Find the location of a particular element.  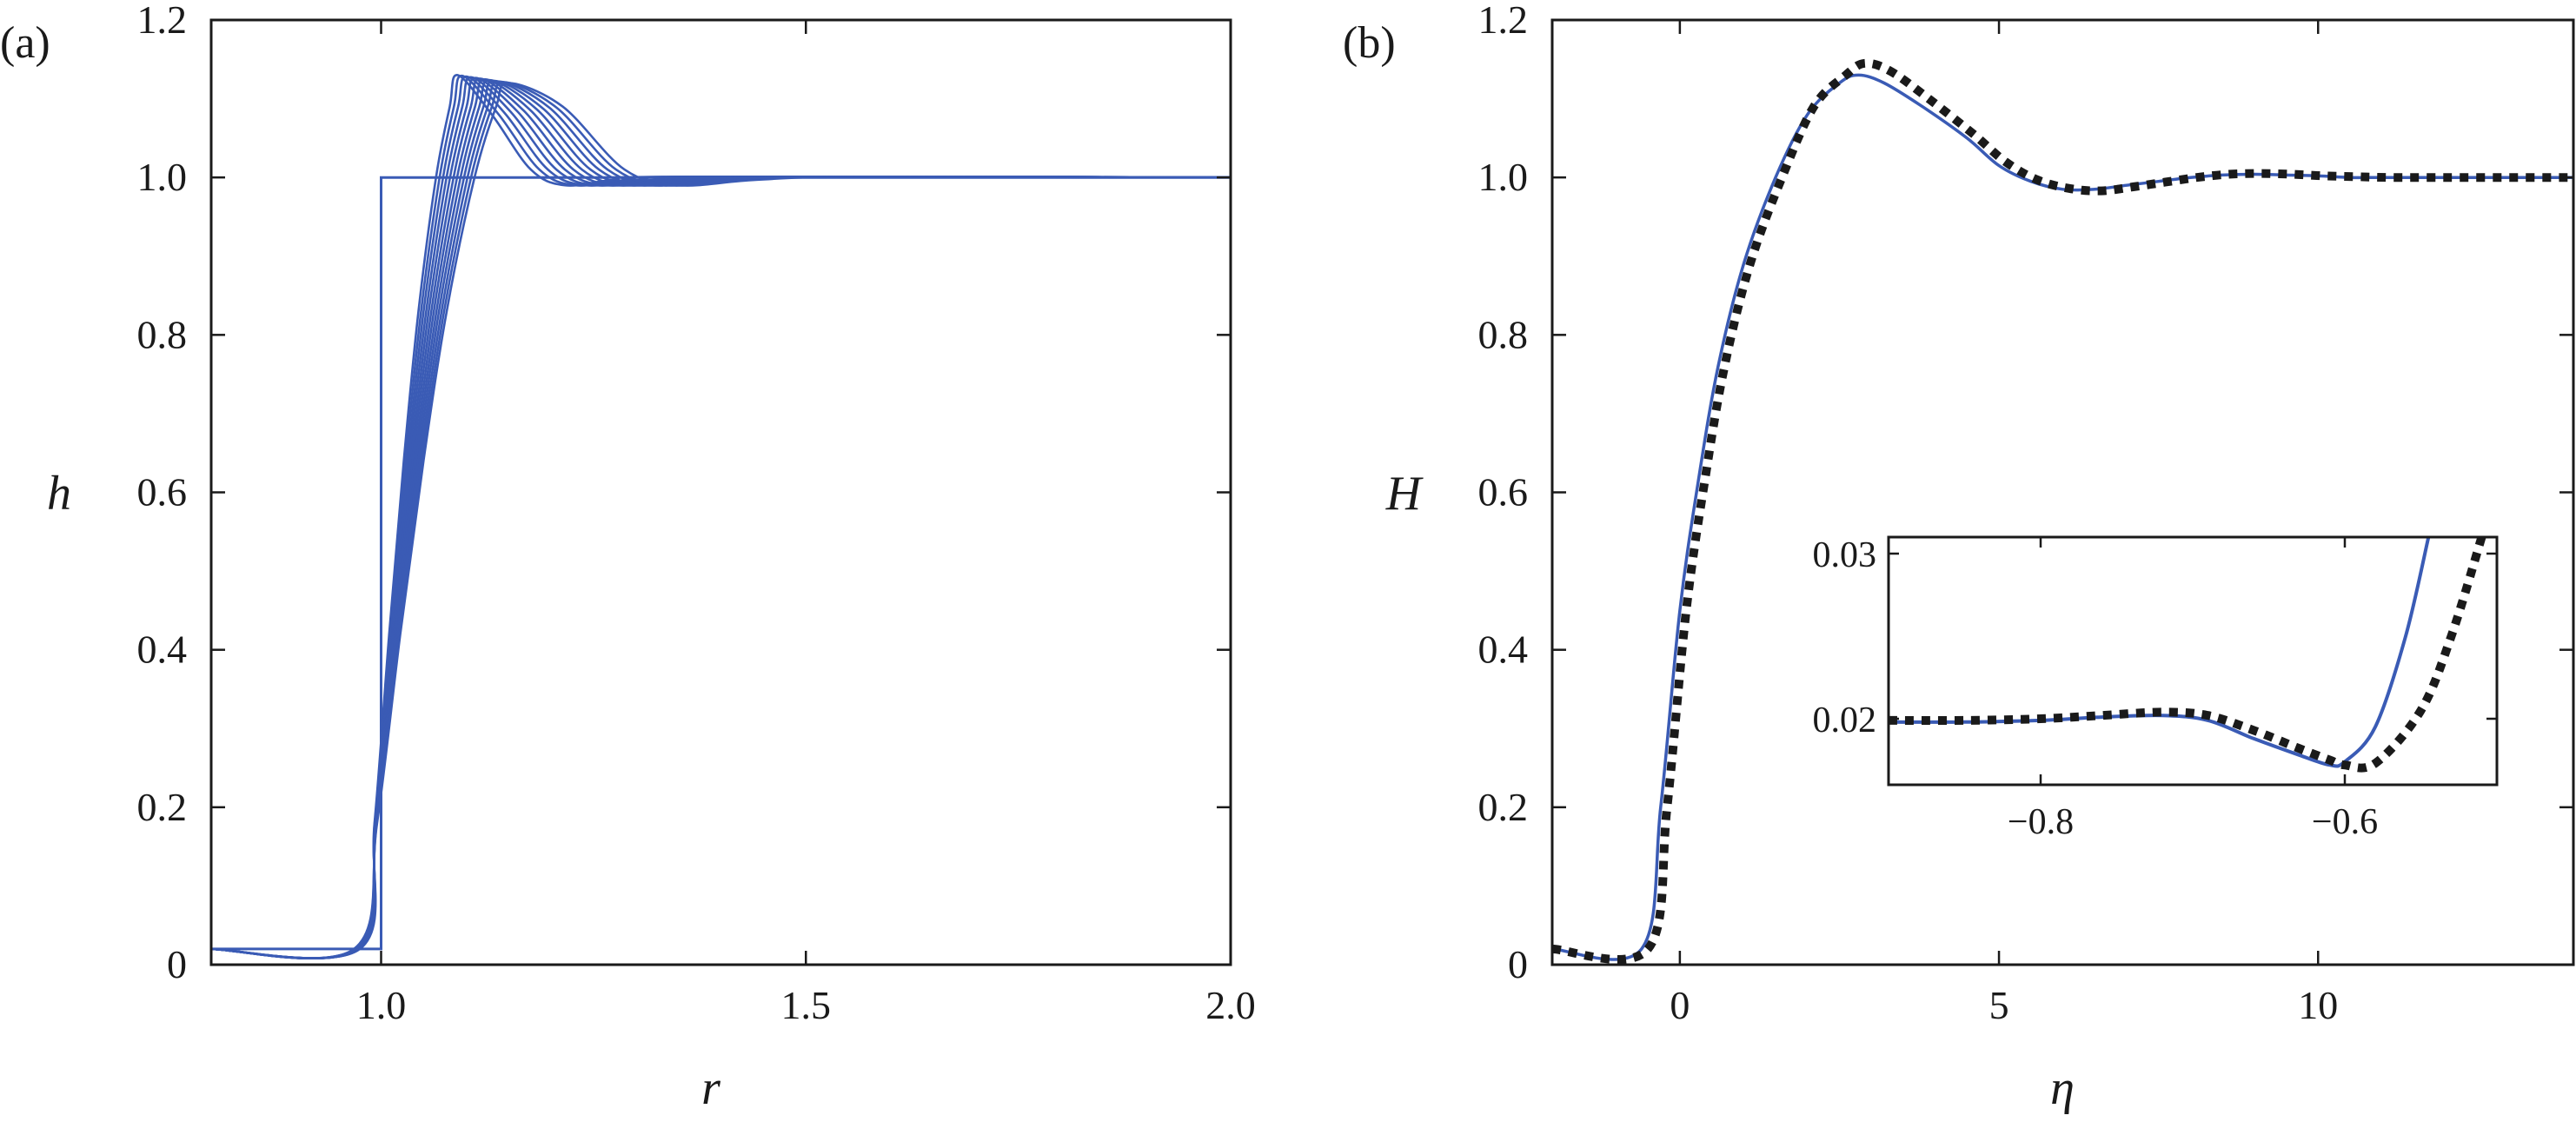

a-ytick-label: 0.8 is located at coordinates (162, 334).